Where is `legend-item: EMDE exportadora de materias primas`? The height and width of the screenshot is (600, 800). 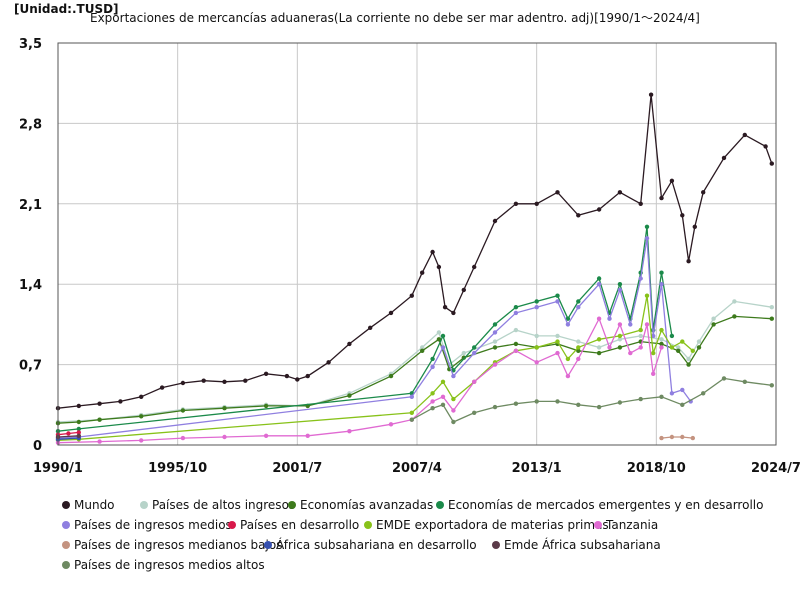
legend-item: EMDE exportadora de materias primas is located at coordinates (486, 525).